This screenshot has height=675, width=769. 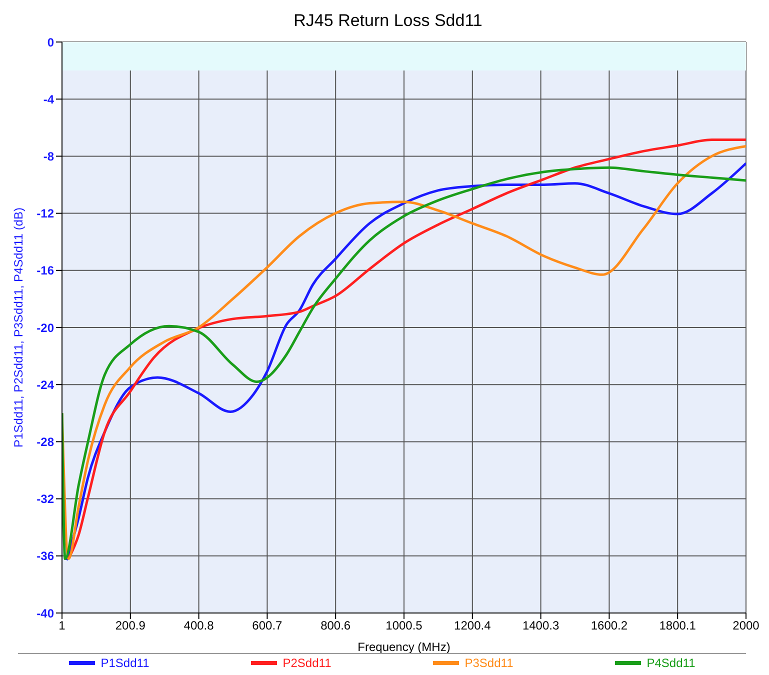 I want to click on x-tick-label: 1200.4, so click(x=473, y=625).